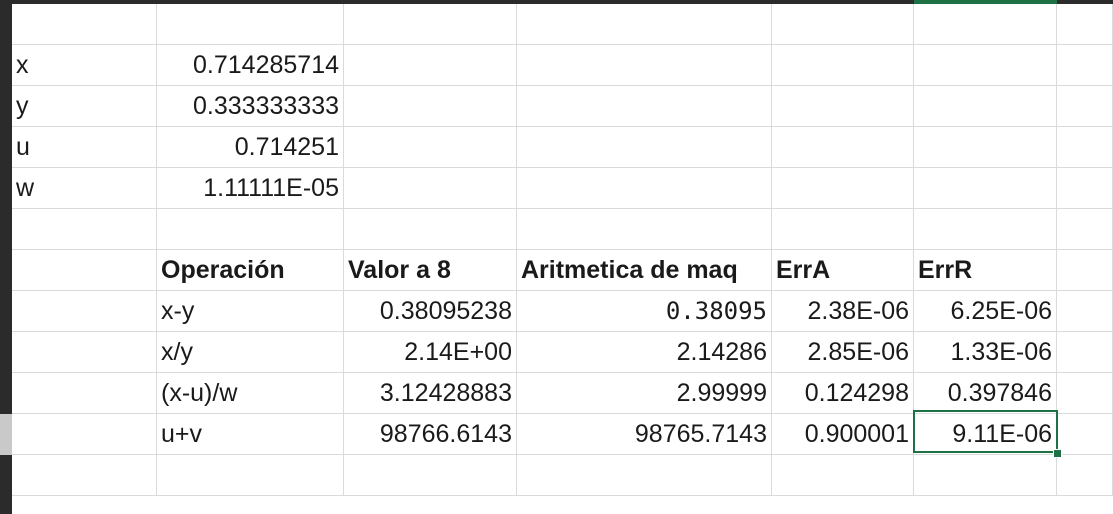 The image size is (1113, 514). What do you see at coordinates (250, 270) in the screenshot?
I see `header-operacion: Operación` at bounding box center [250, 270].